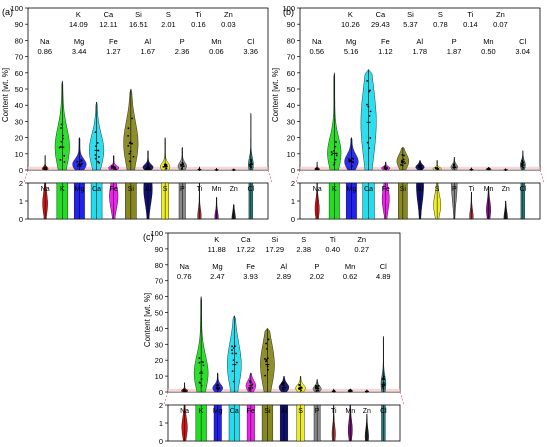 This screenshot has width=550, height=447. I want to click on zoom-connector-left, so click(166, 398).